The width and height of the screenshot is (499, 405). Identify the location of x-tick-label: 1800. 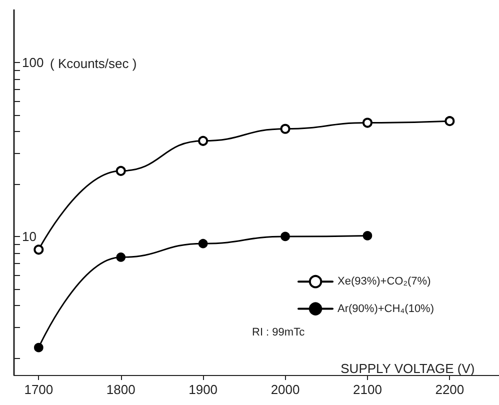
(121, 389).